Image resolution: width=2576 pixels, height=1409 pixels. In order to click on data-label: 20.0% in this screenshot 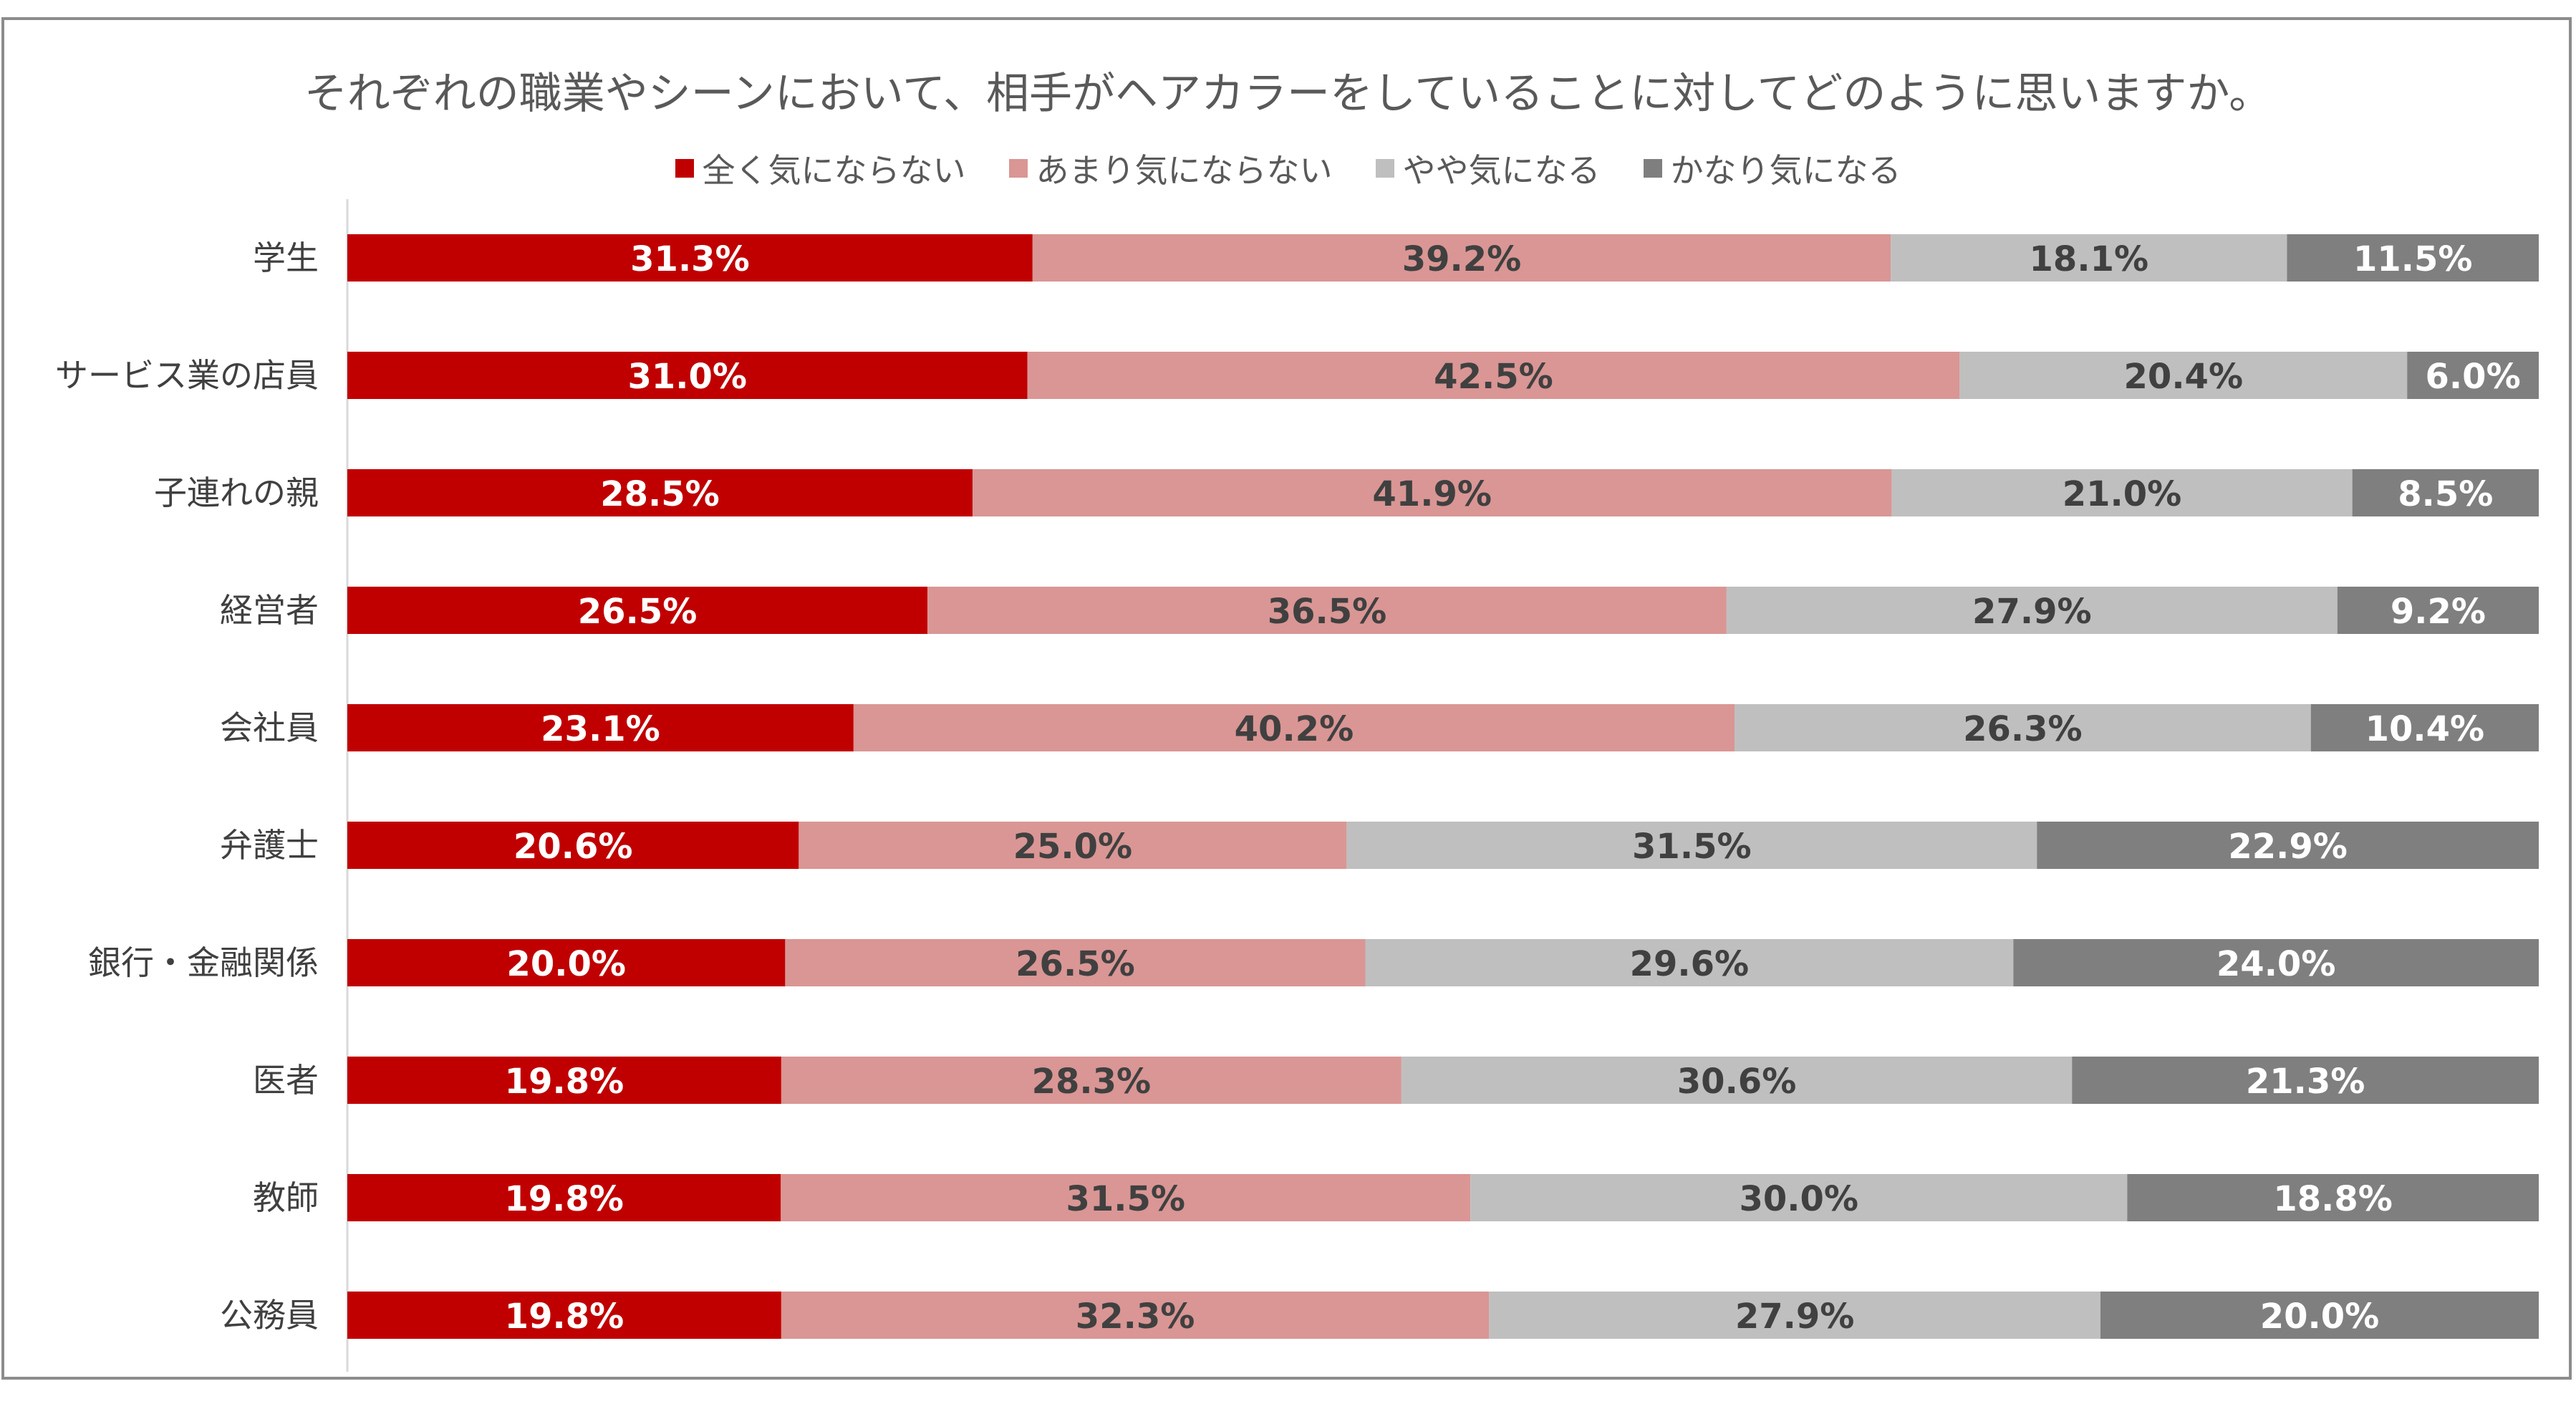, I will do `click(566, 964)`.